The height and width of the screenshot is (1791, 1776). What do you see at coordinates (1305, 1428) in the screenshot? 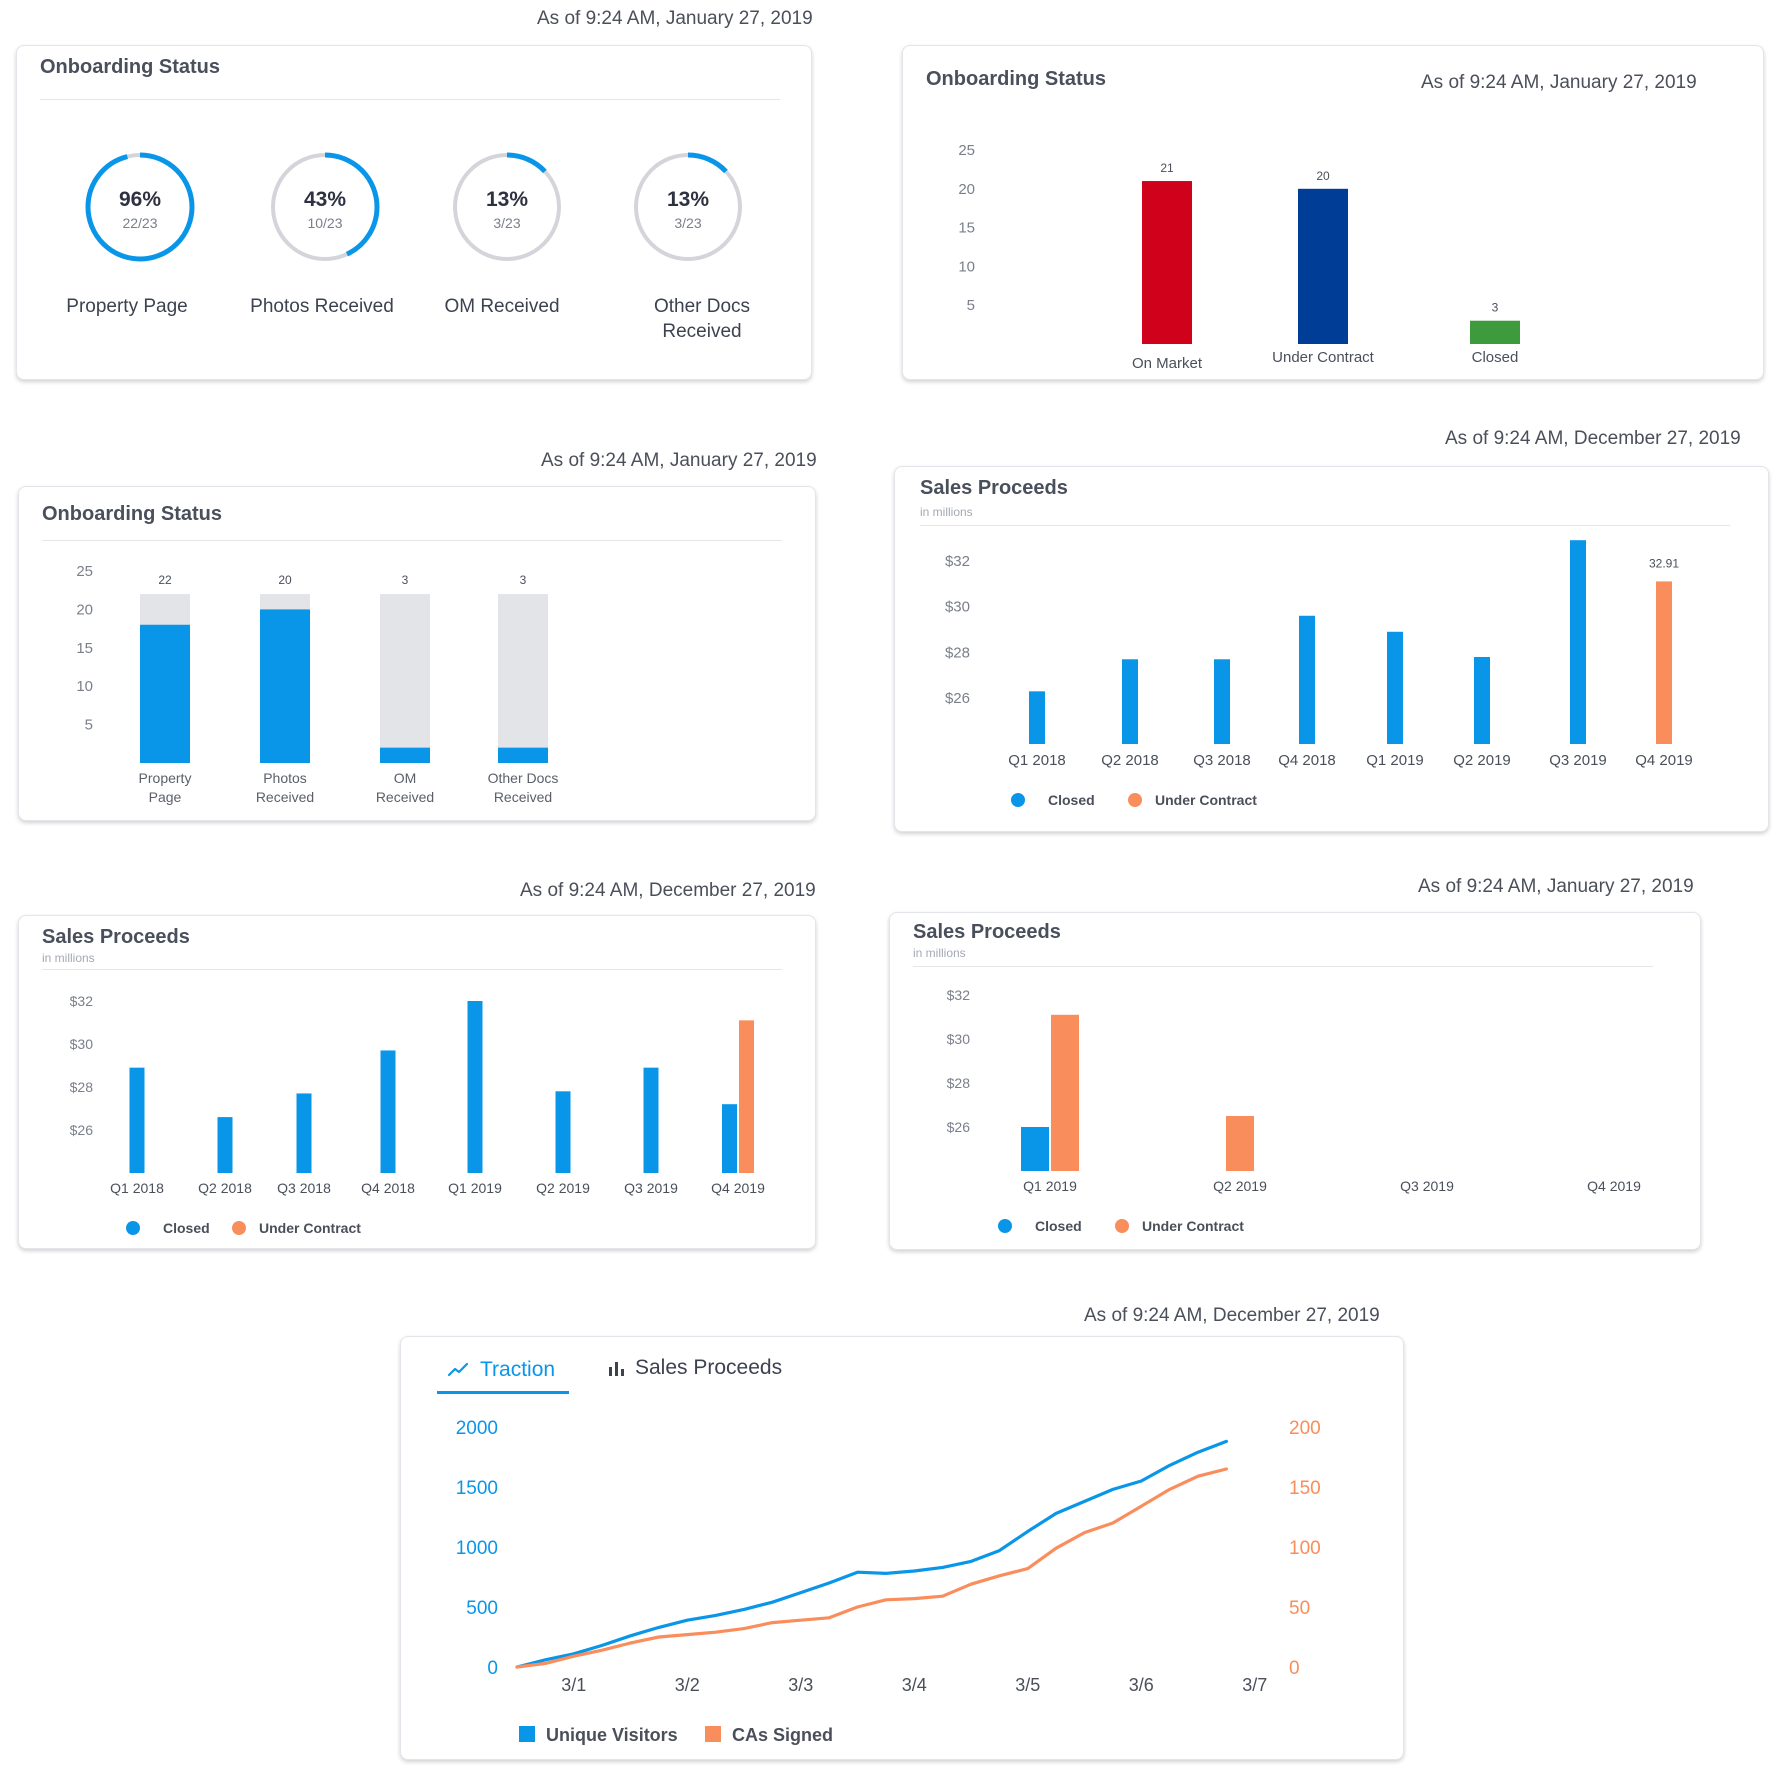
I see `y-right-tick-label: 200` at bounding box center [1305, 1428].